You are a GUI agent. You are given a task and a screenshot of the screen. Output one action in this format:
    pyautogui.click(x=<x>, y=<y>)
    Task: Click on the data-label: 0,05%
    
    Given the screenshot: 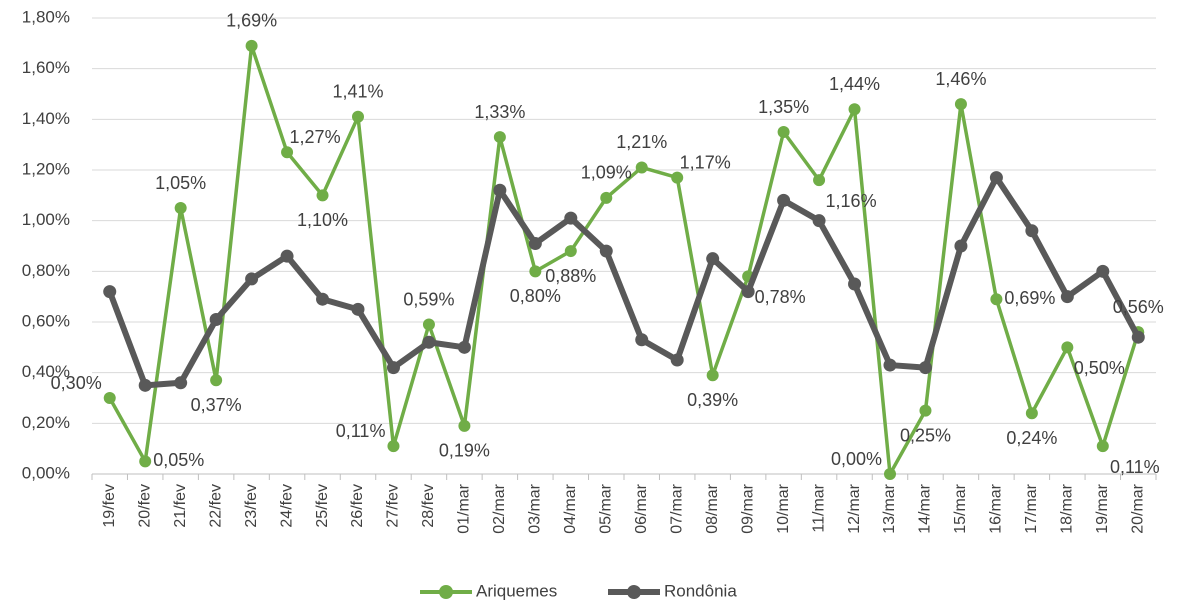 What is the action you would take?
    pyautogui.click(x=178, y=460)
    